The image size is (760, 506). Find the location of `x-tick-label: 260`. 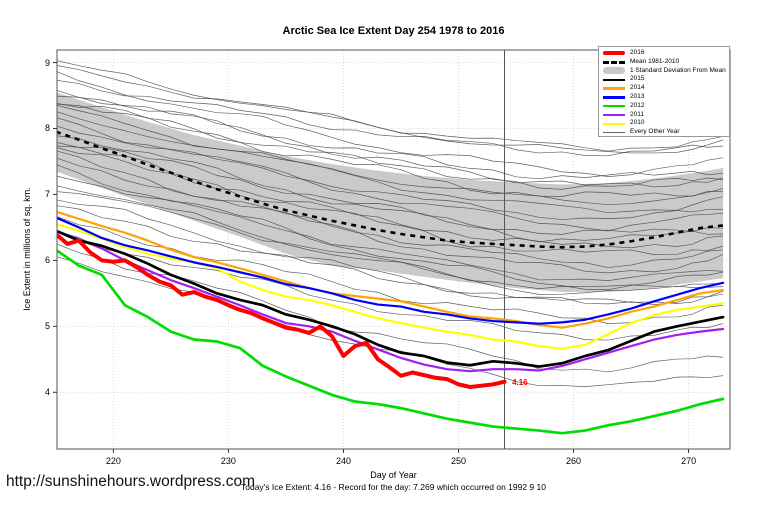

x-tick-label: 260 is located at coordinates (574, 461).